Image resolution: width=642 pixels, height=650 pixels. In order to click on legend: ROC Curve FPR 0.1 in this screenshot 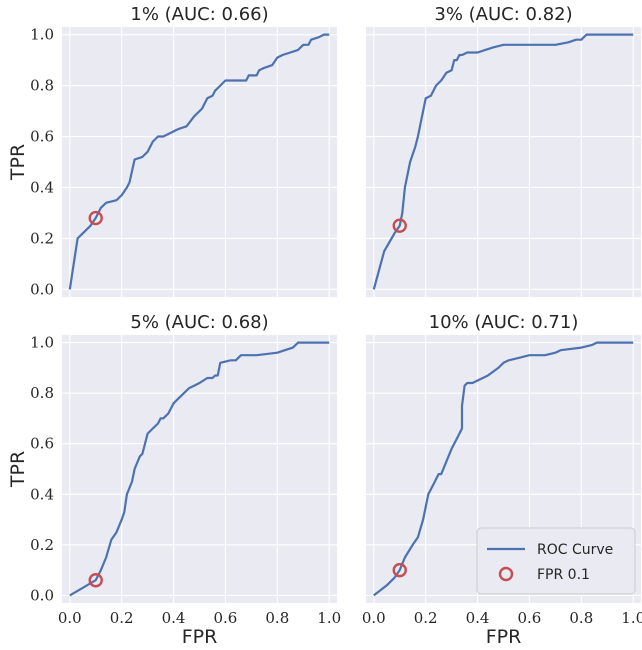, I will do `click(556, 561)`.